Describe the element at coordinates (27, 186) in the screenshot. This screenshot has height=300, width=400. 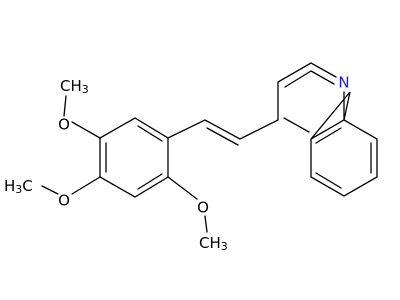
I see `methyl-tail: C` at that location.